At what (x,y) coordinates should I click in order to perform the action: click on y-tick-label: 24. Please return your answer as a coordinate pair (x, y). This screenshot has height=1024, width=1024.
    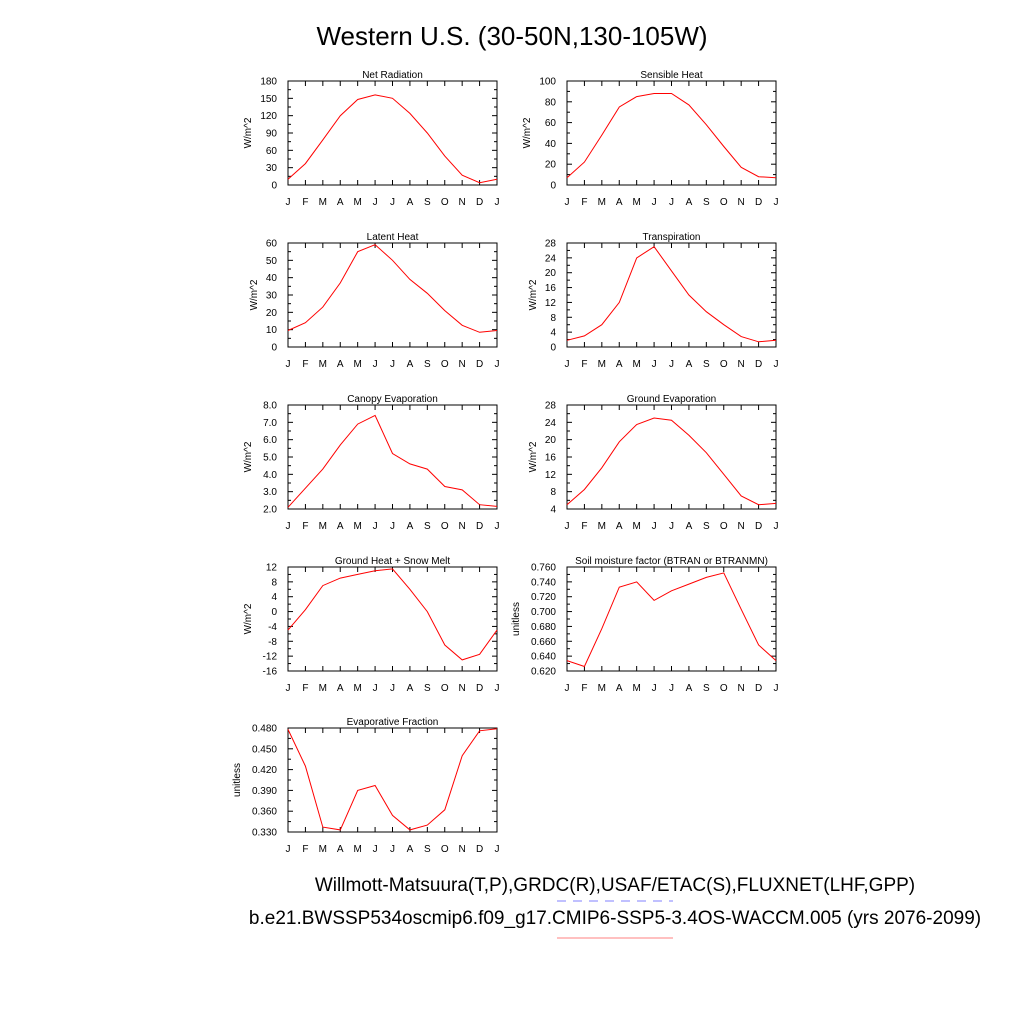
    Looking at the image, I should click on (551, 258).